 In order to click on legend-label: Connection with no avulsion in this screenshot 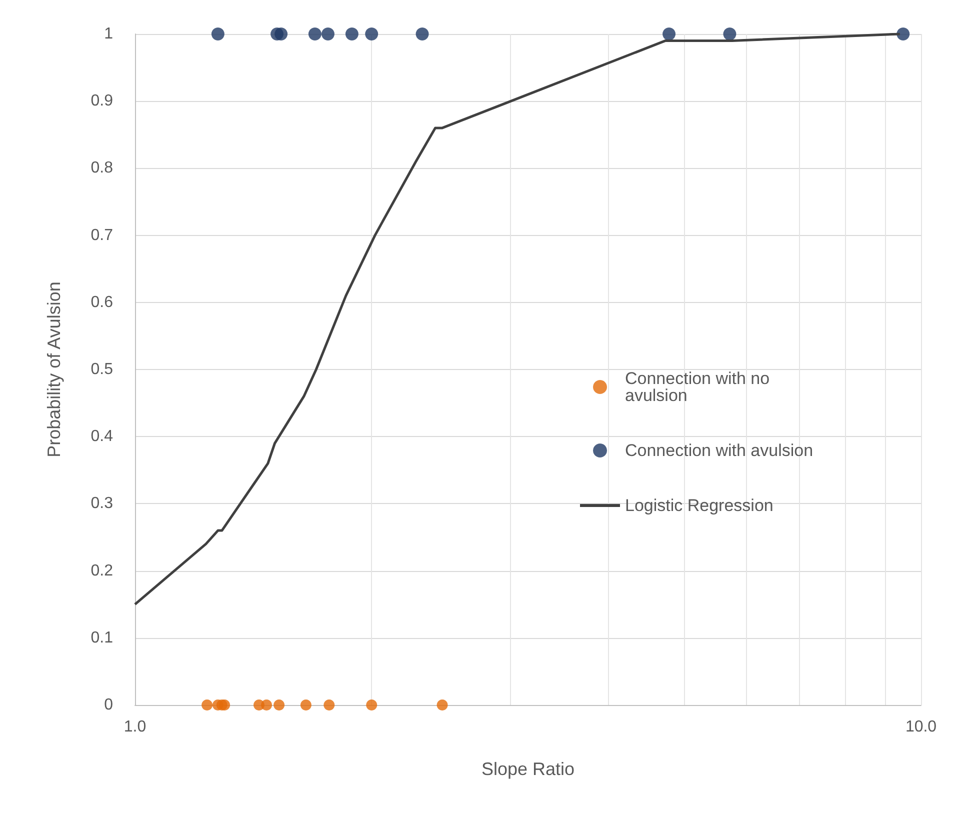, I will do `click(699, 387)`.